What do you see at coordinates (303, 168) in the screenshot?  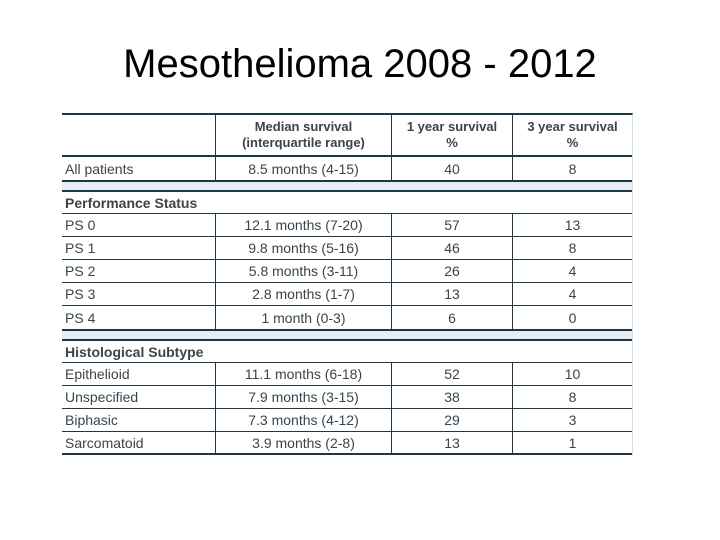 I see `median-survival-cell: 8.5 months (4-15)` at bounding box center [303, 168].